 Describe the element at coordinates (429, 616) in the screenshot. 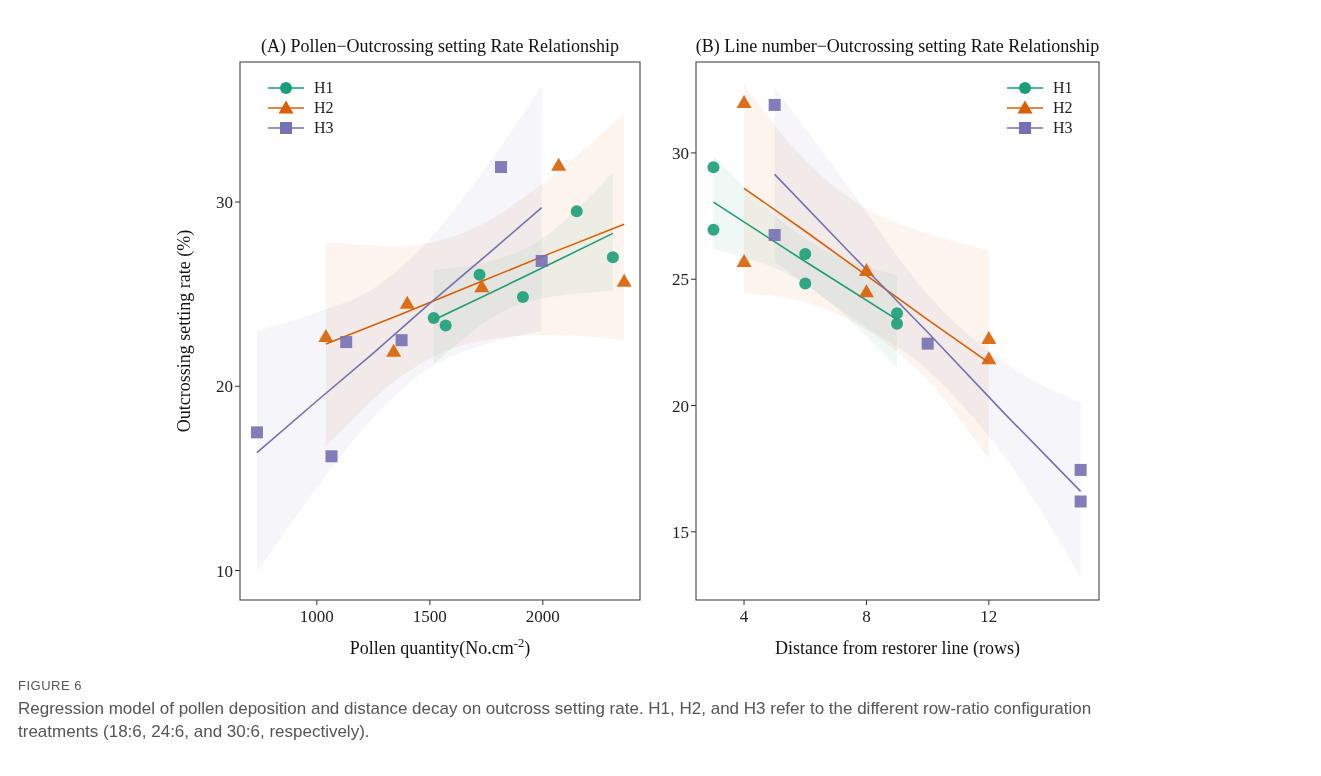

I see `x-tick-label: 1500` at that location.